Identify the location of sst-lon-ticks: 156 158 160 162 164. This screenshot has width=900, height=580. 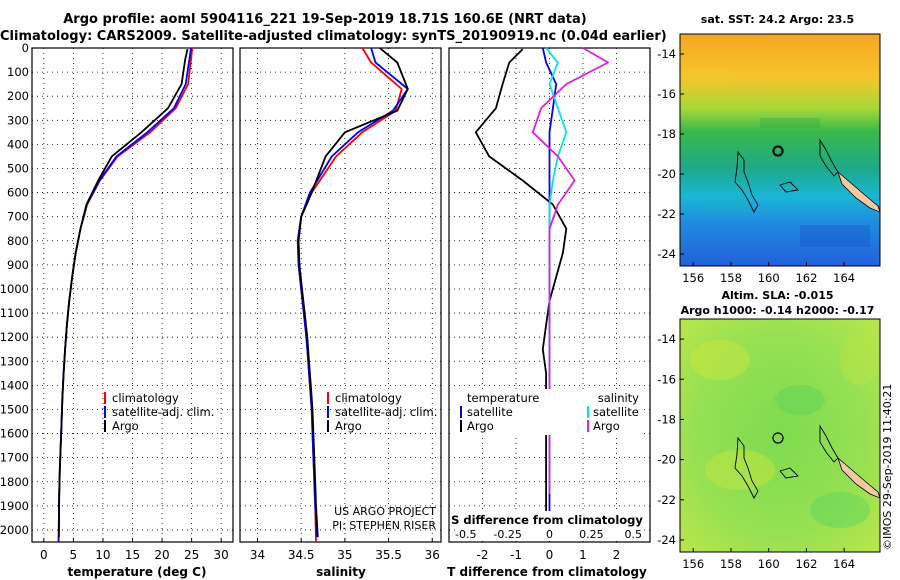
(768, 273).